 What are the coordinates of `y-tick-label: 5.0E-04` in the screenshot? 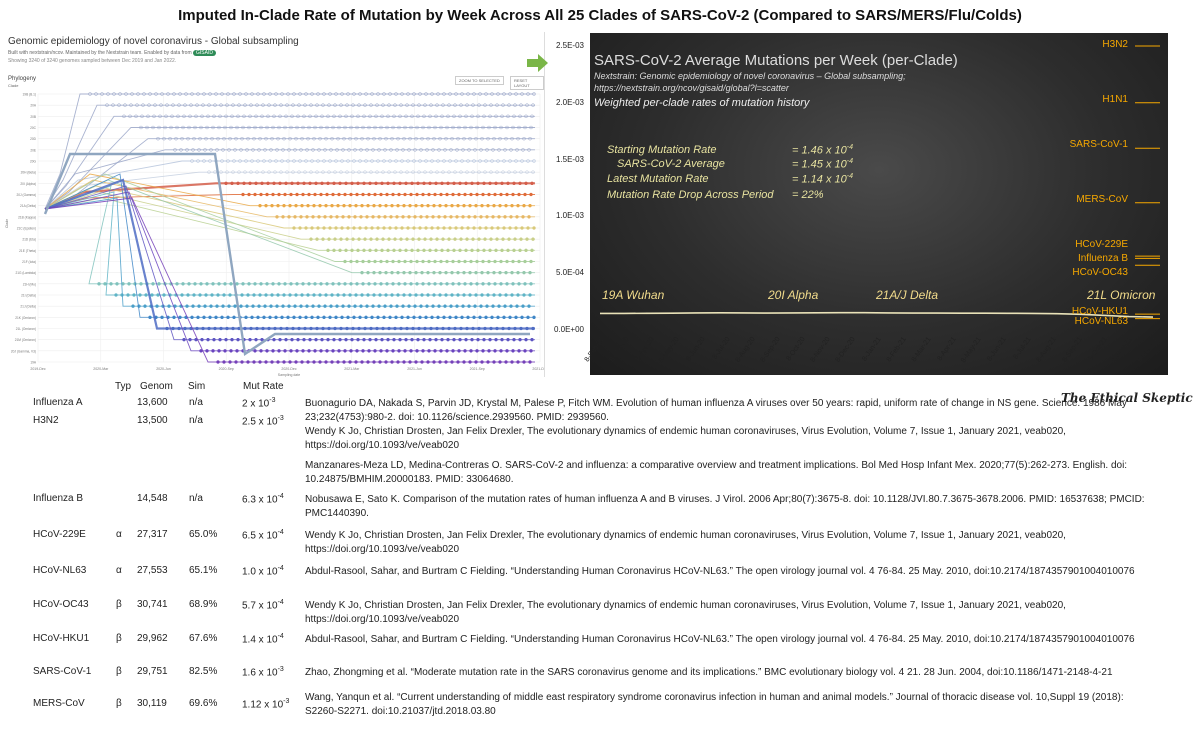 It's located at (569, 273).